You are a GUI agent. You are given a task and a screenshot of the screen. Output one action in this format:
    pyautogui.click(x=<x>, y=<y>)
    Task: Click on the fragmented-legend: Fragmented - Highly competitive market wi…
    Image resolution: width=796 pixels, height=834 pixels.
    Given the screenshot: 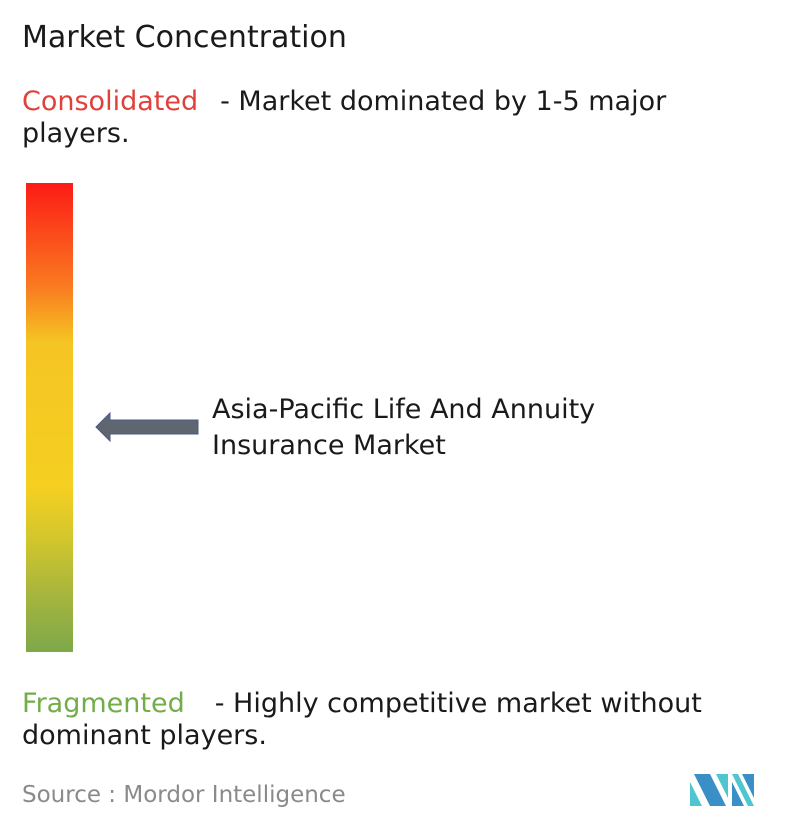 What is the action you would take?
    pyautogui.click(x=407, y=720)
    